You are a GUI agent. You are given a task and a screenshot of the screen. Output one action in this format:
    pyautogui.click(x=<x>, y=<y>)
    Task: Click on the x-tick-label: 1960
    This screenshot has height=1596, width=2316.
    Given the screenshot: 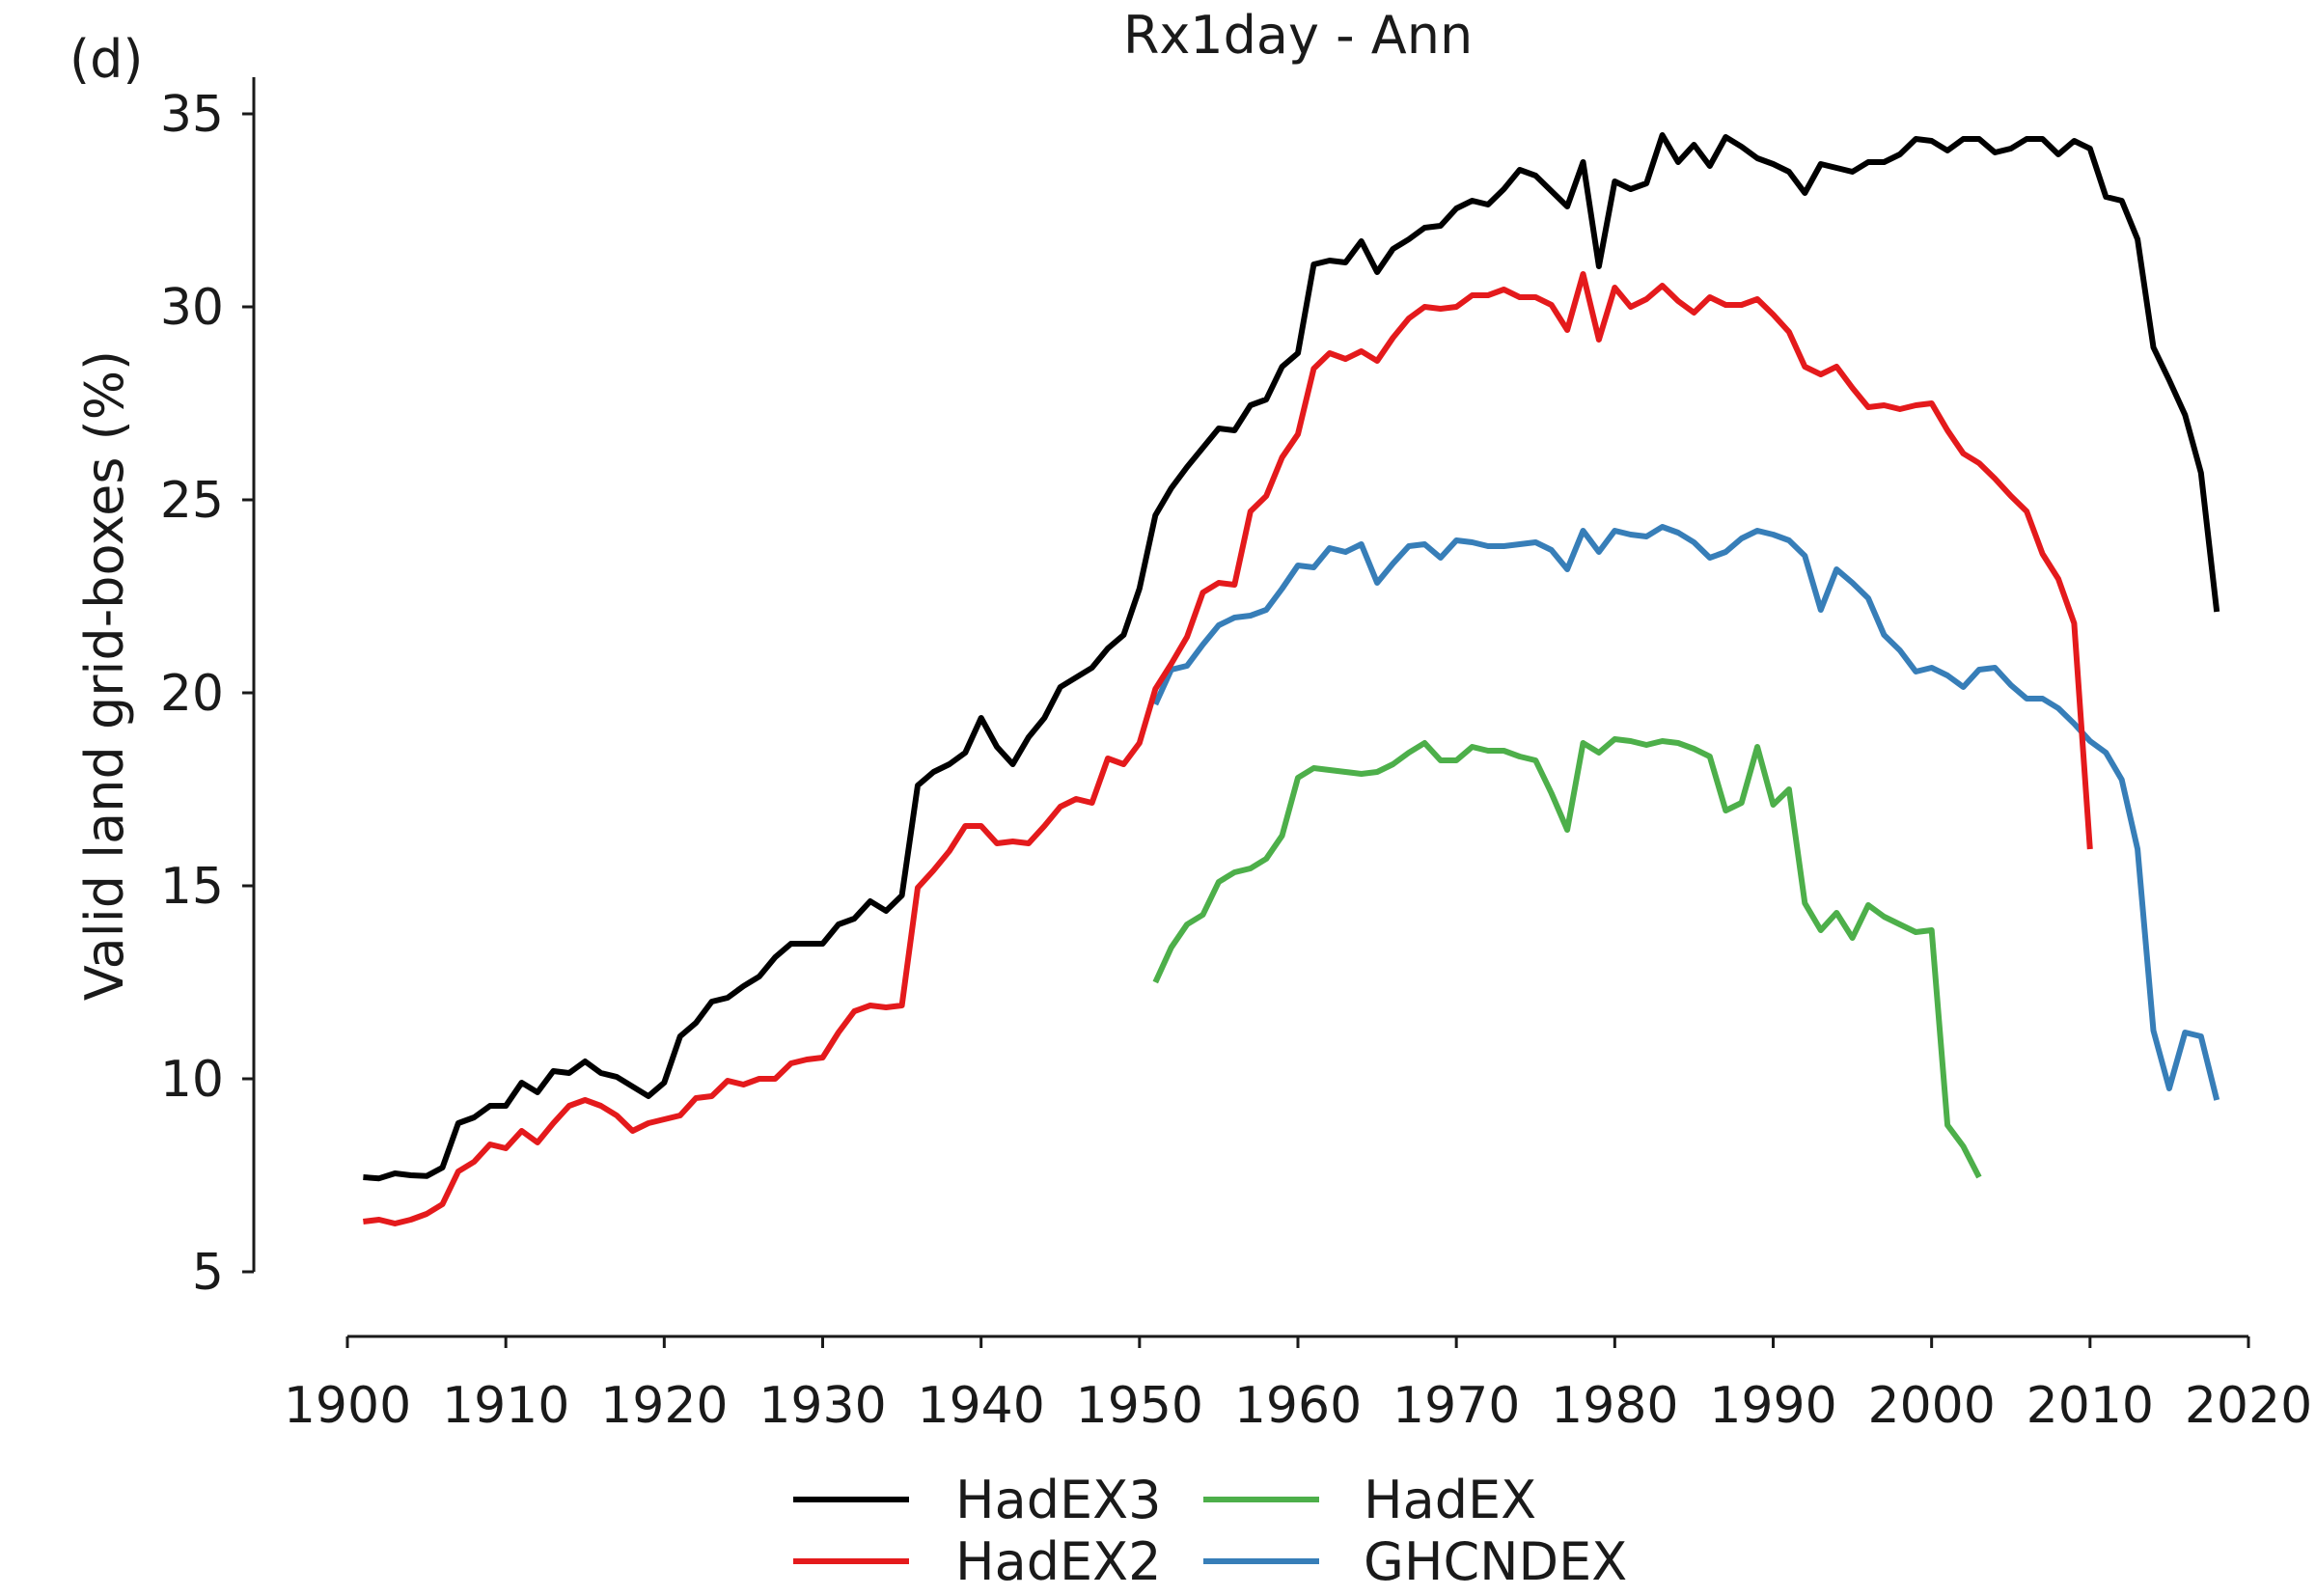 What is the action you would take?
    pyautogui.click(x=1298, y=1406)
    